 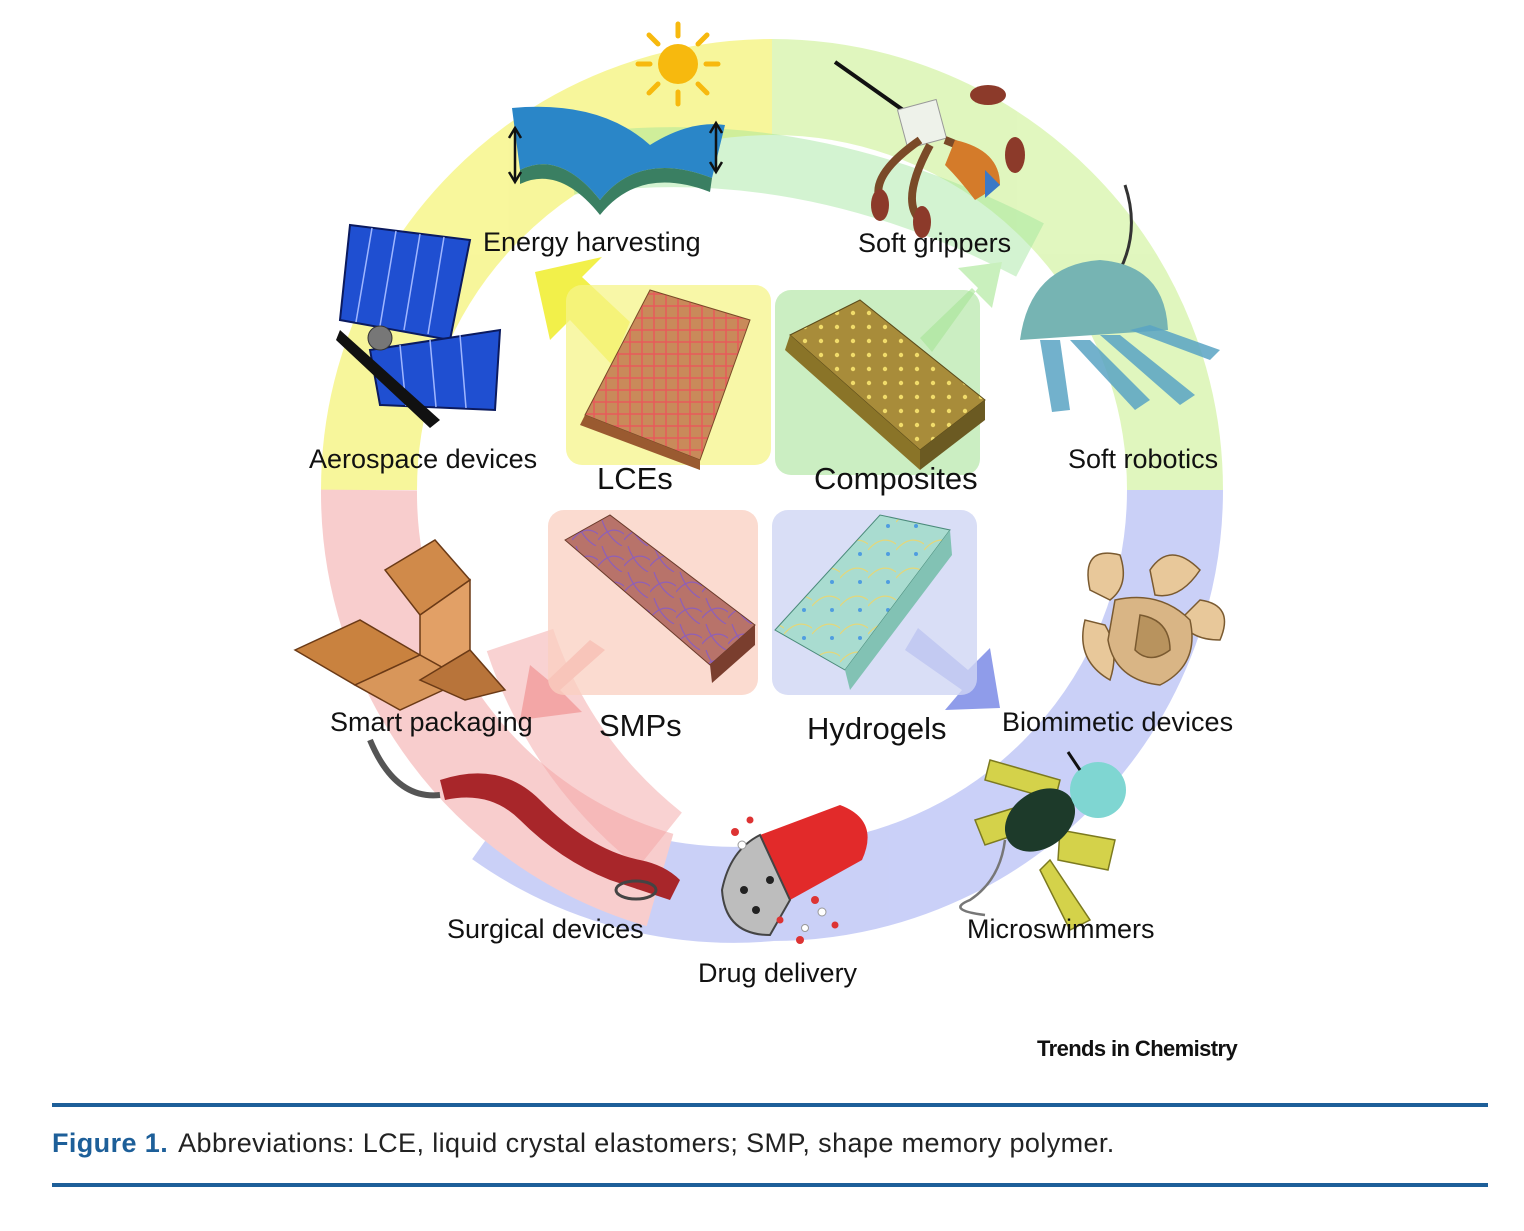 I want to click on app-label-drug-delivery: Drug delivery, so click(x=778, y=973).